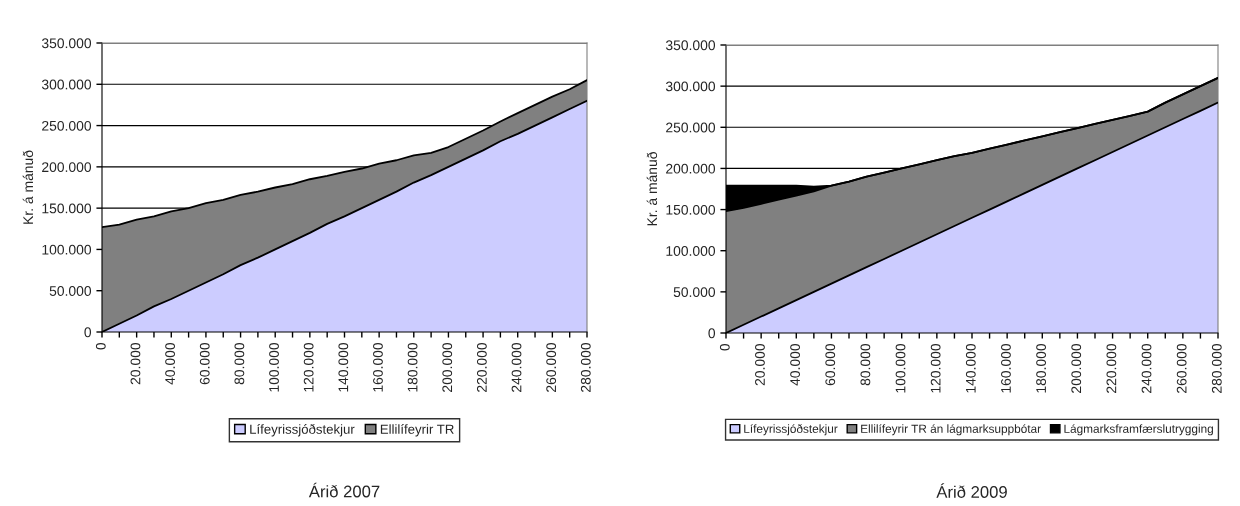 The height and width of the screenshot is (506, 1240). I want to click on legend-label: Ellilífeyrir TR, so click(417, 430).